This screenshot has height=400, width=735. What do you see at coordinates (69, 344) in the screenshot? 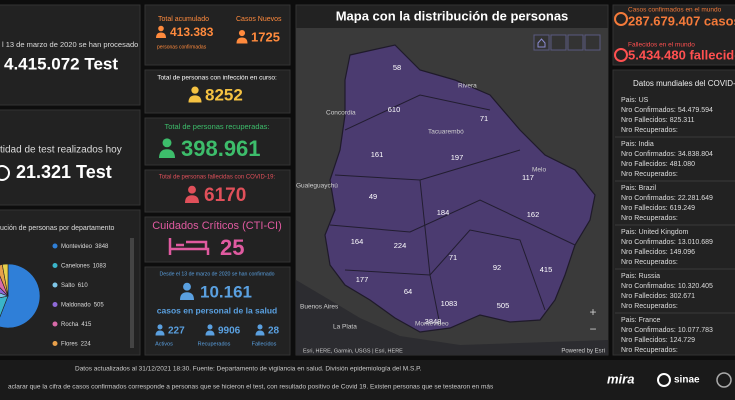
I see `legend-name: Flores` at bounding box center [69, 344].